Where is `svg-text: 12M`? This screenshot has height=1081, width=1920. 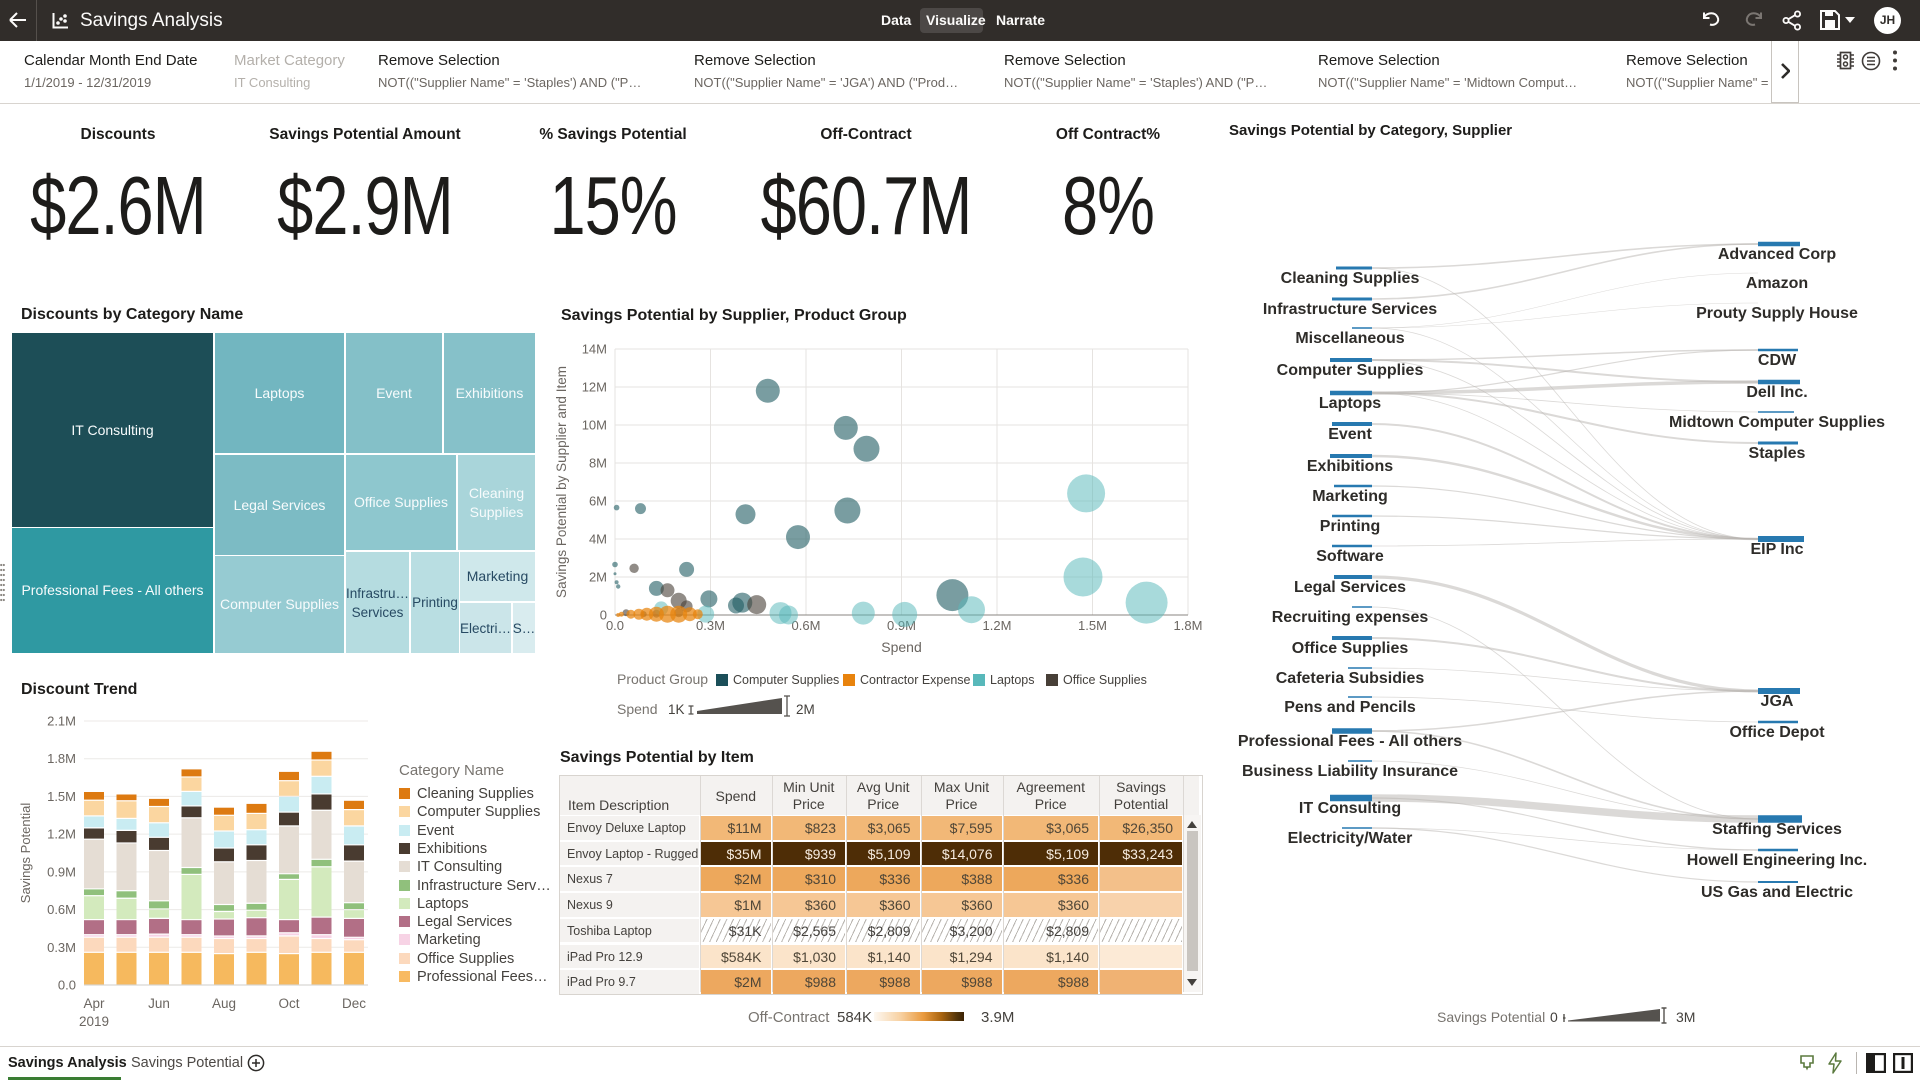 svg-text: 12M is located at coordinates (594, 387).